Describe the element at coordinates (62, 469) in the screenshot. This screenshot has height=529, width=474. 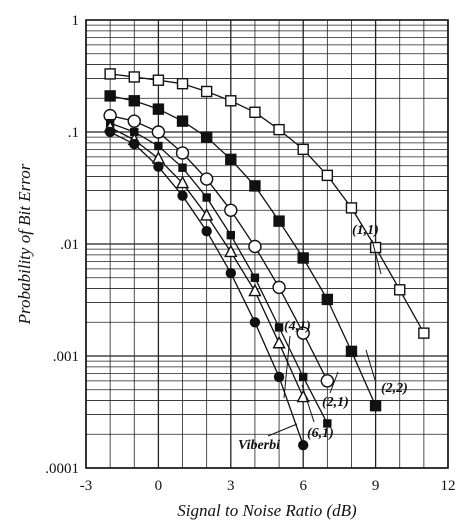
I see `y-tick-label: .0001` at that location.